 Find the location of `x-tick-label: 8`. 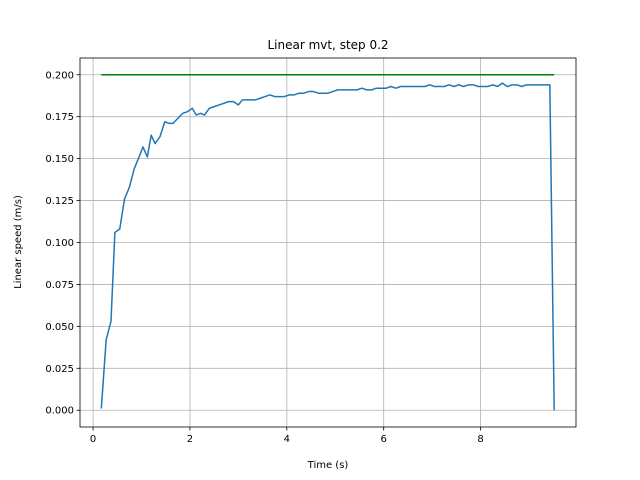

x-tick-label: 8 is located at coordinates (480, 439).